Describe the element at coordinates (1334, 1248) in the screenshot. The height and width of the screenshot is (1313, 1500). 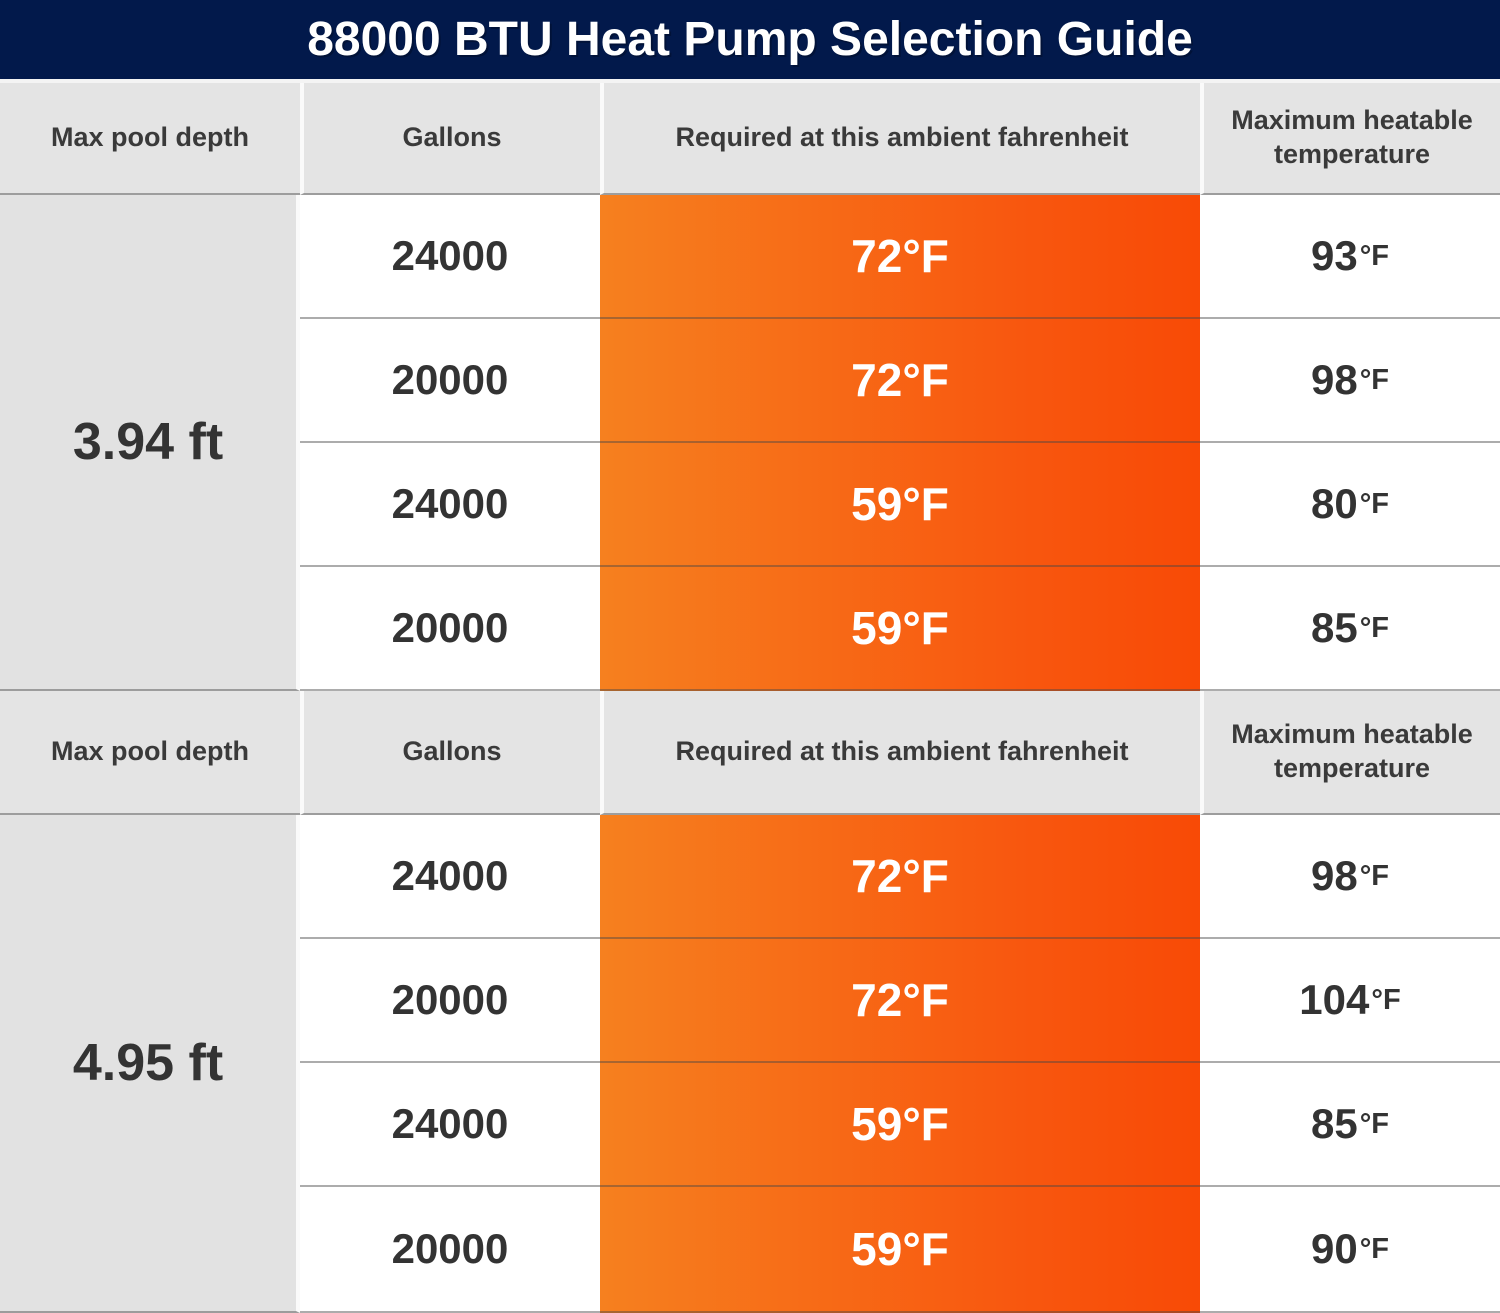
I see `max-temp-value: 90` at that location.